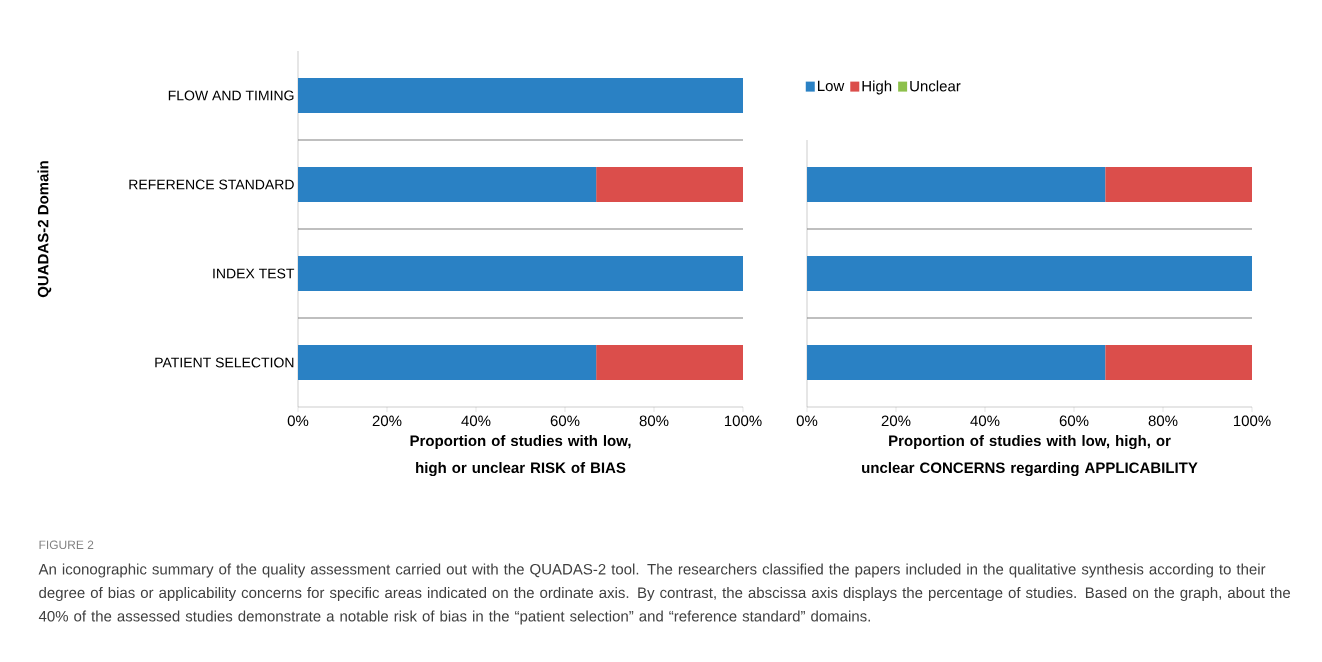 The width and height of the screenshot is (1322, 662). Describe the element at coordinates (877, 87) in the screenshot. I see `legend-label: High` at that location.